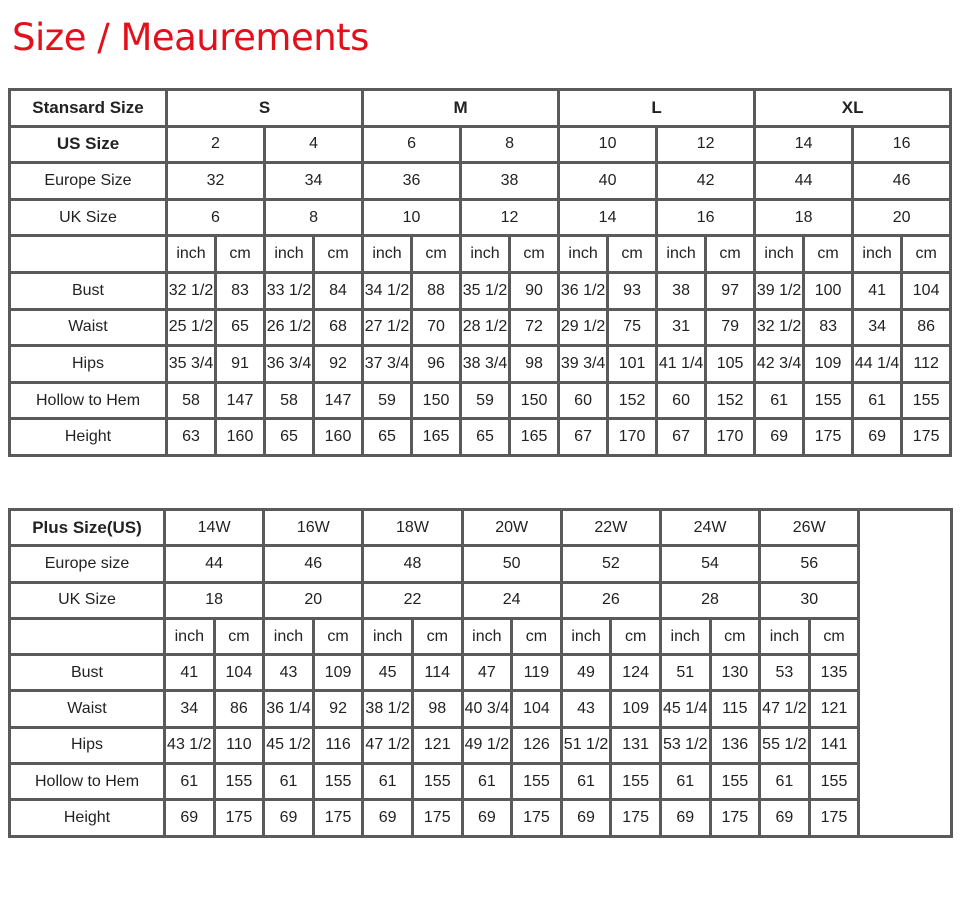 The height and width of the screenshot is (900, 960). Describe the element at coordinates (240, 437) in the screenshot. I see `measurement-cell: 160` at that location.